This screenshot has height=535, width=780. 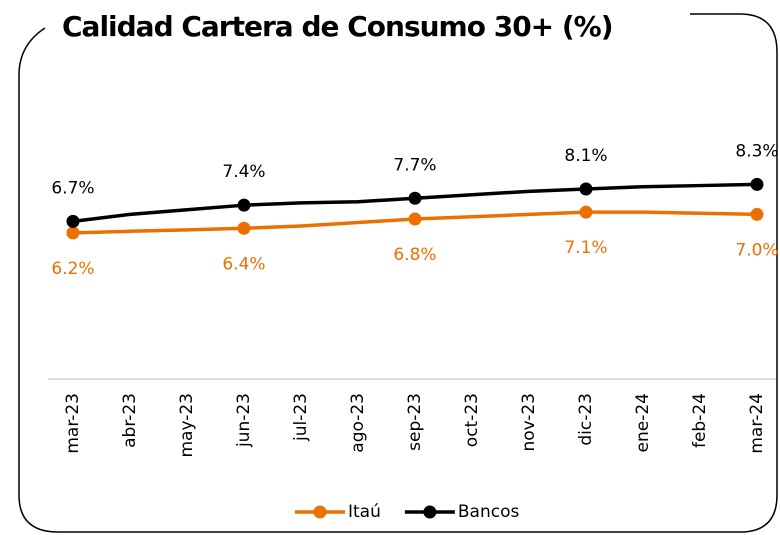 What do you see at coordinates (358, 423) in the screenshot?
I see `x-tick-label: ago-23` at bounding box center [358, 423].